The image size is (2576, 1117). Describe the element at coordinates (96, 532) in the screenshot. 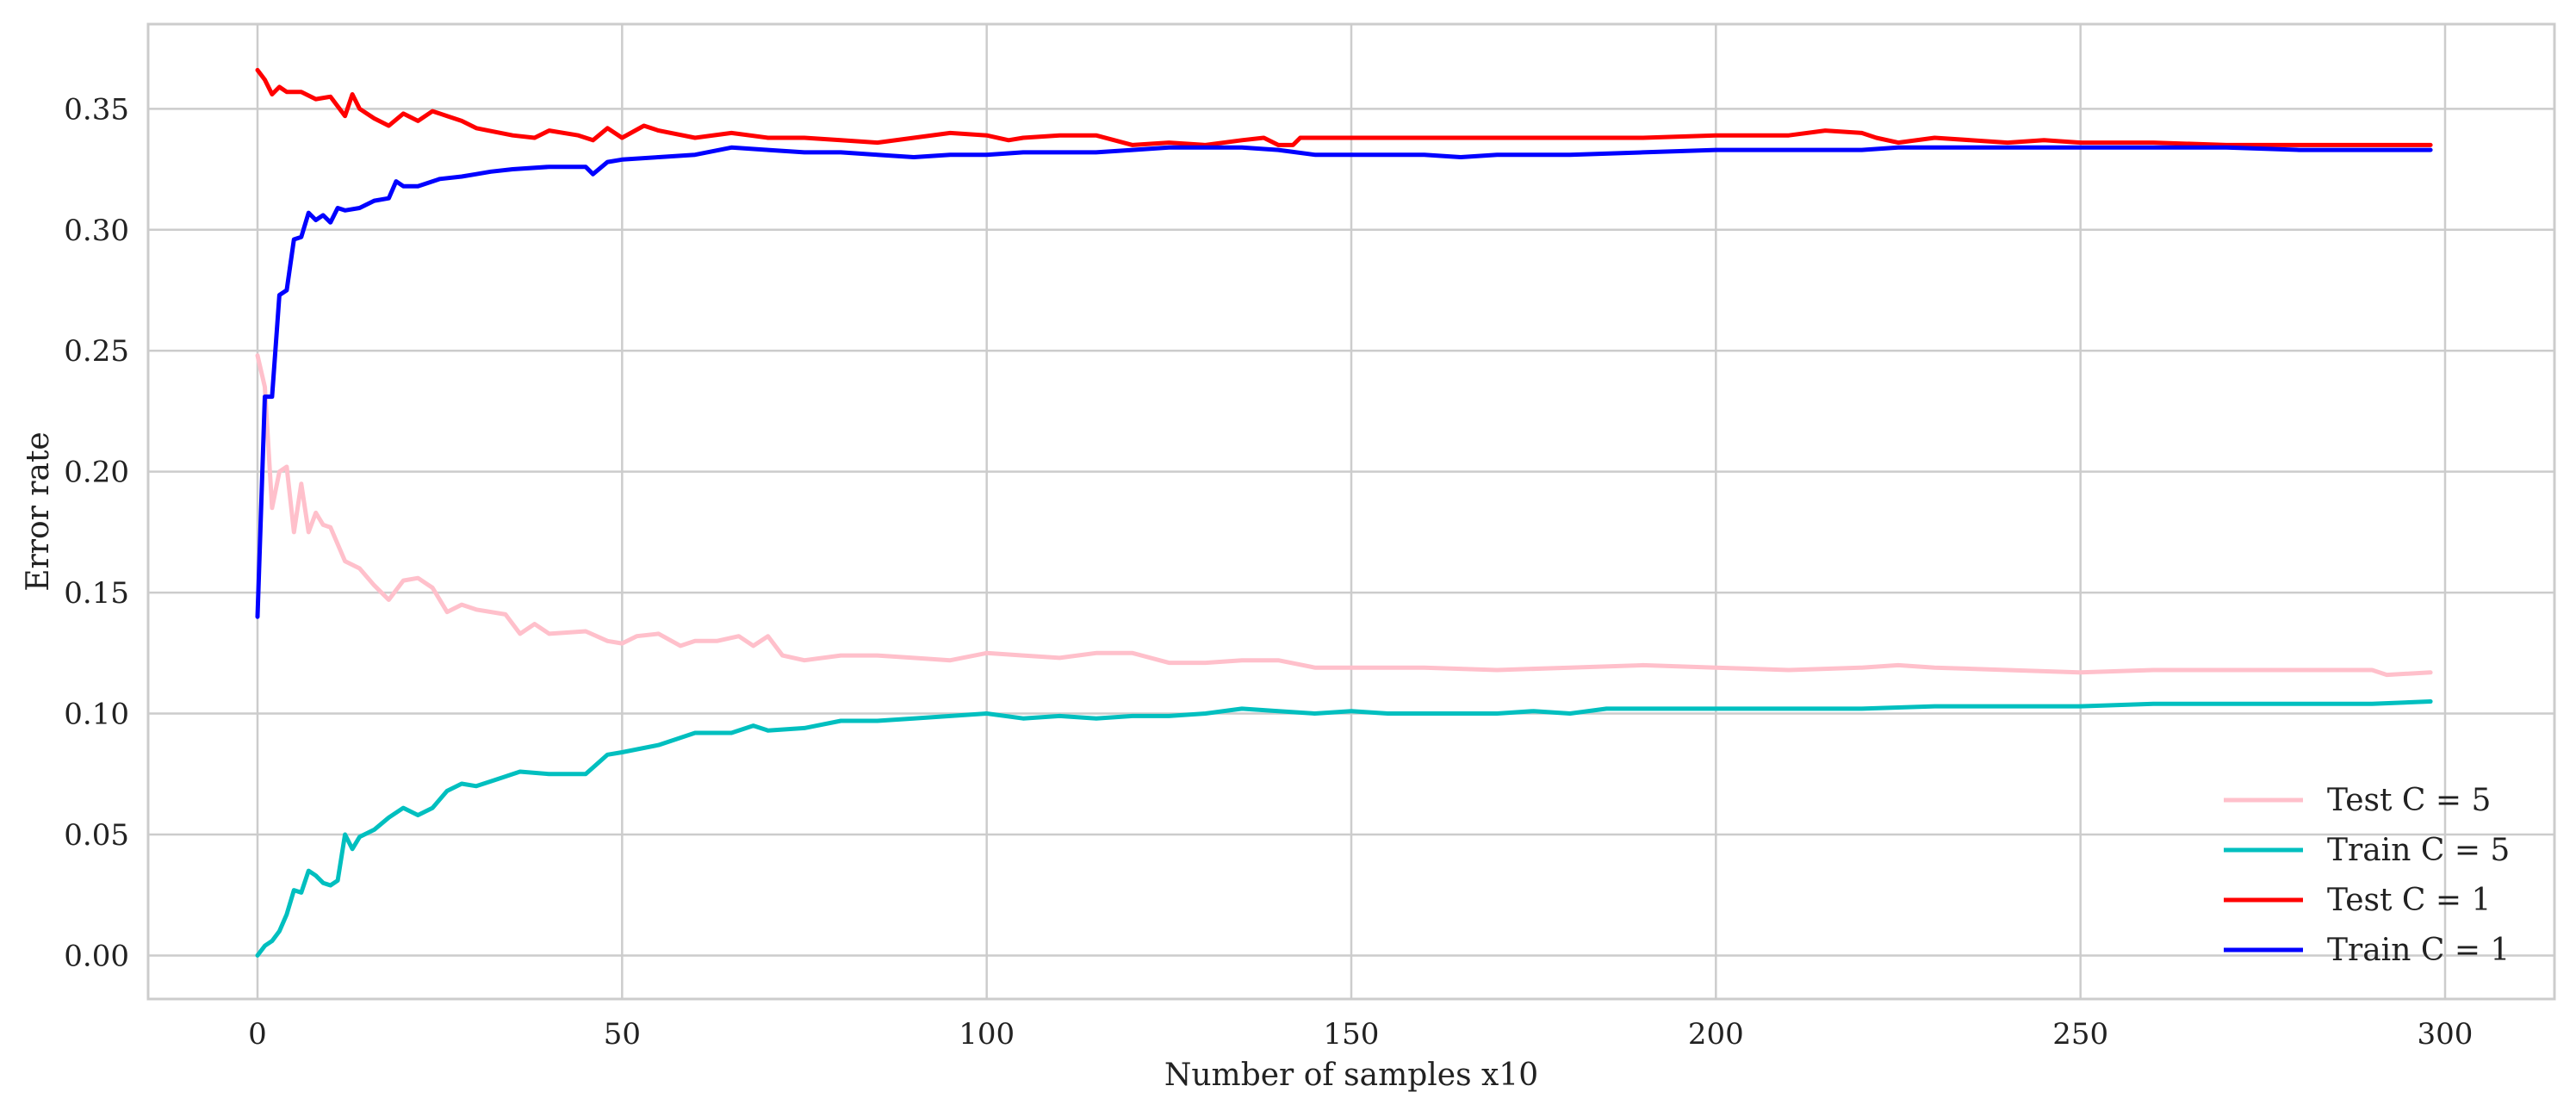

I see `y-axis-ticks: 0.00 0.05 0.10 0.15 0.20 0.25 0.30 0.35` at that location.